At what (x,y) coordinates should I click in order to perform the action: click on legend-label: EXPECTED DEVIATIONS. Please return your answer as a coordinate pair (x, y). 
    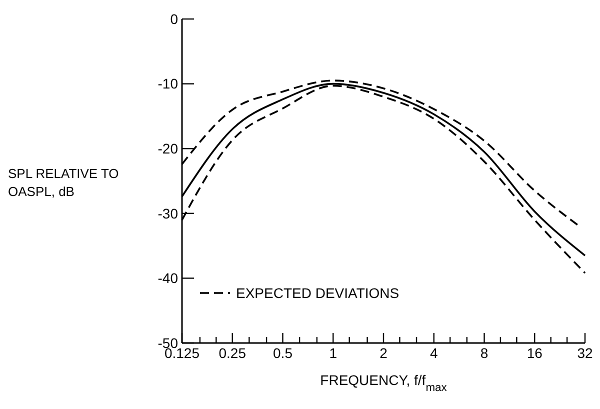
    Looking at the image, I should click on (318, 292).